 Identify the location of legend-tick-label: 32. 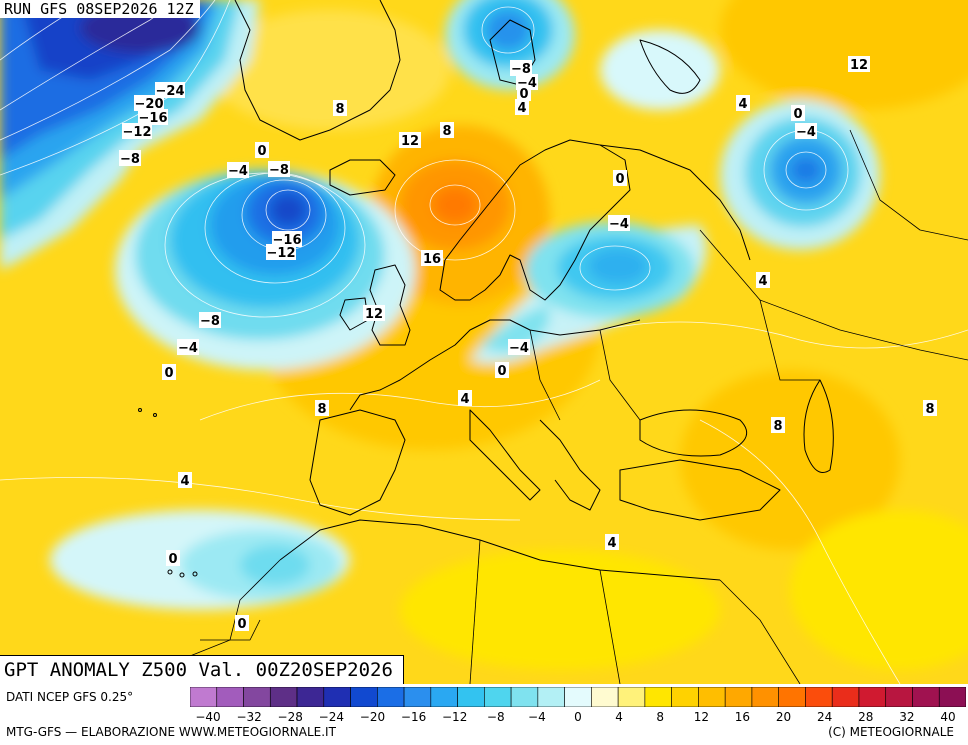
(906, 717).